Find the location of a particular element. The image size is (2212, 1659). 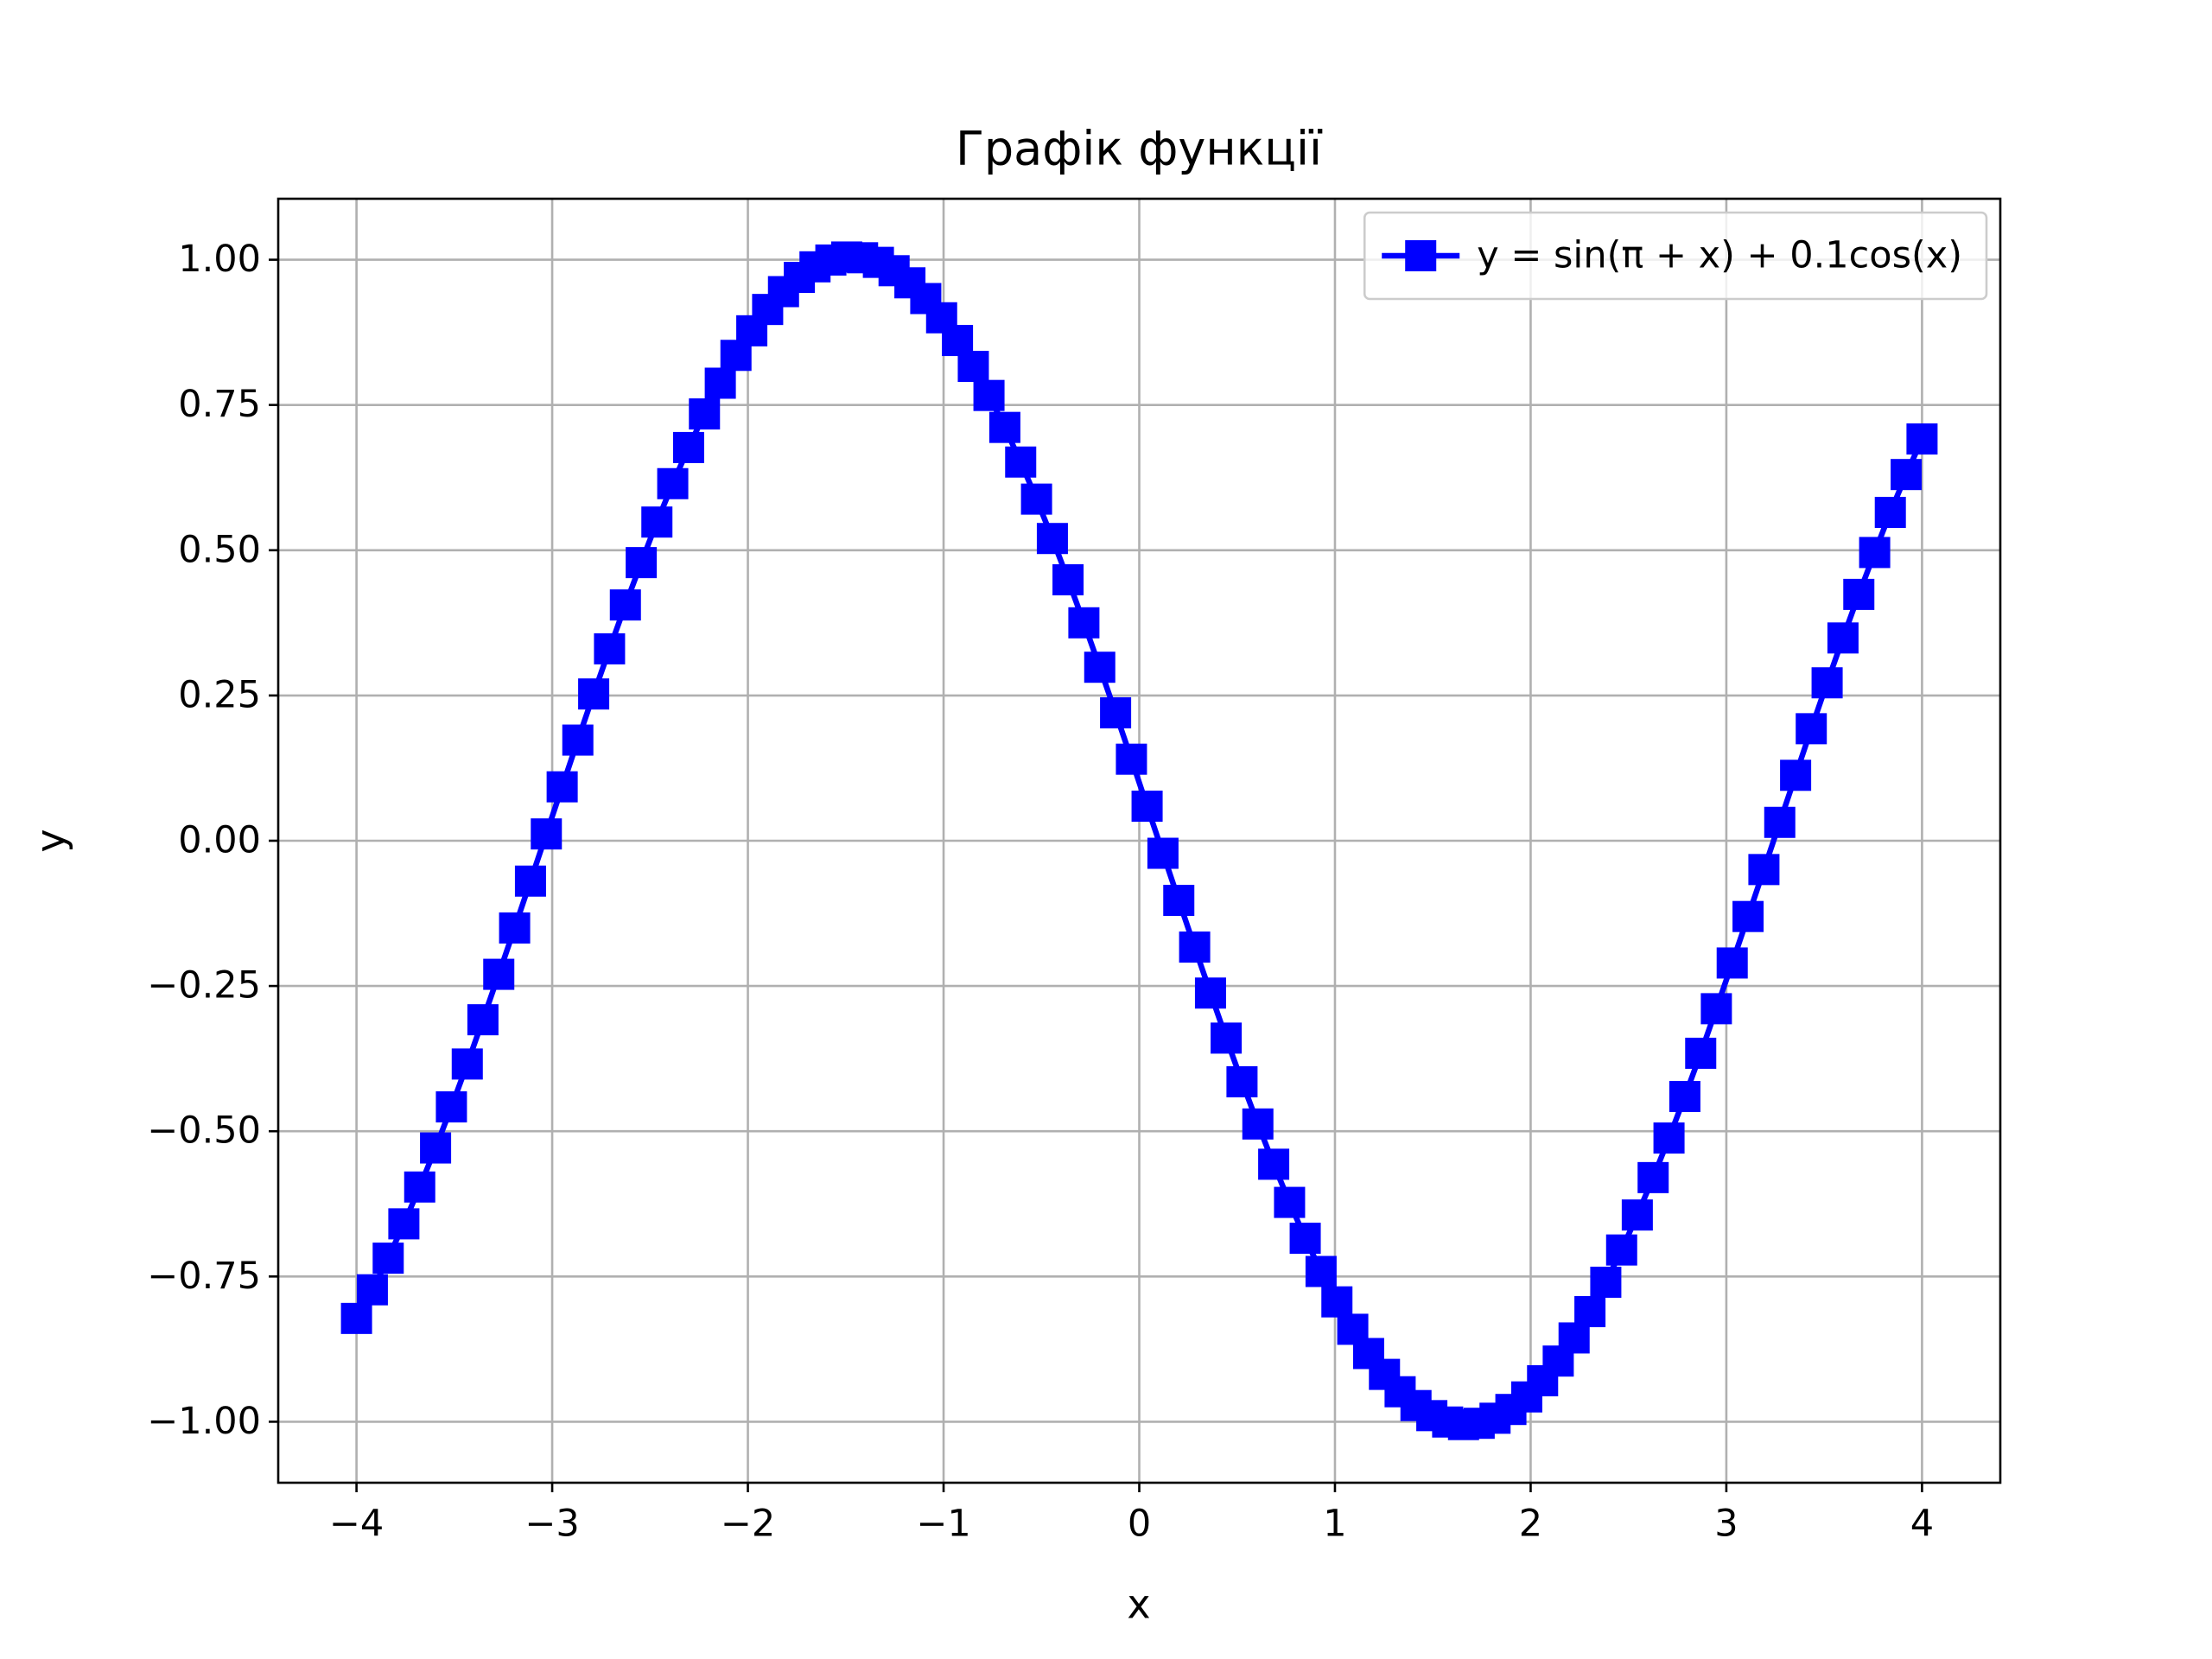

y-axis-label: y is located at coordinates (51, 840).